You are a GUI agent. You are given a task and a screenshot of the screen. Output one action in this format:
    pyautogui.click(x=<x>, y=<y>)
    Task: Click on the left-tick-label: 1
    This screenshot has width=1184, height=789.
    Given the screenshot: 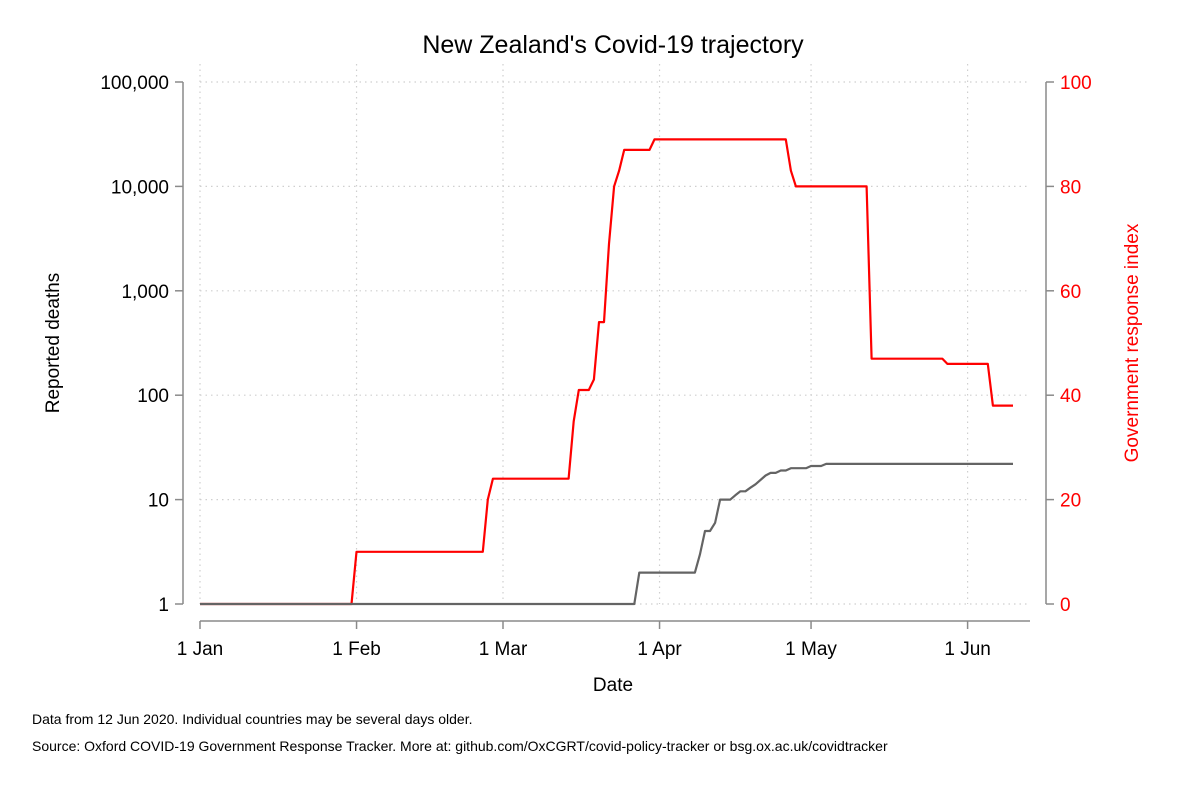 What is the action you would take?
    pyautogui.click(x=163, y=605)
    